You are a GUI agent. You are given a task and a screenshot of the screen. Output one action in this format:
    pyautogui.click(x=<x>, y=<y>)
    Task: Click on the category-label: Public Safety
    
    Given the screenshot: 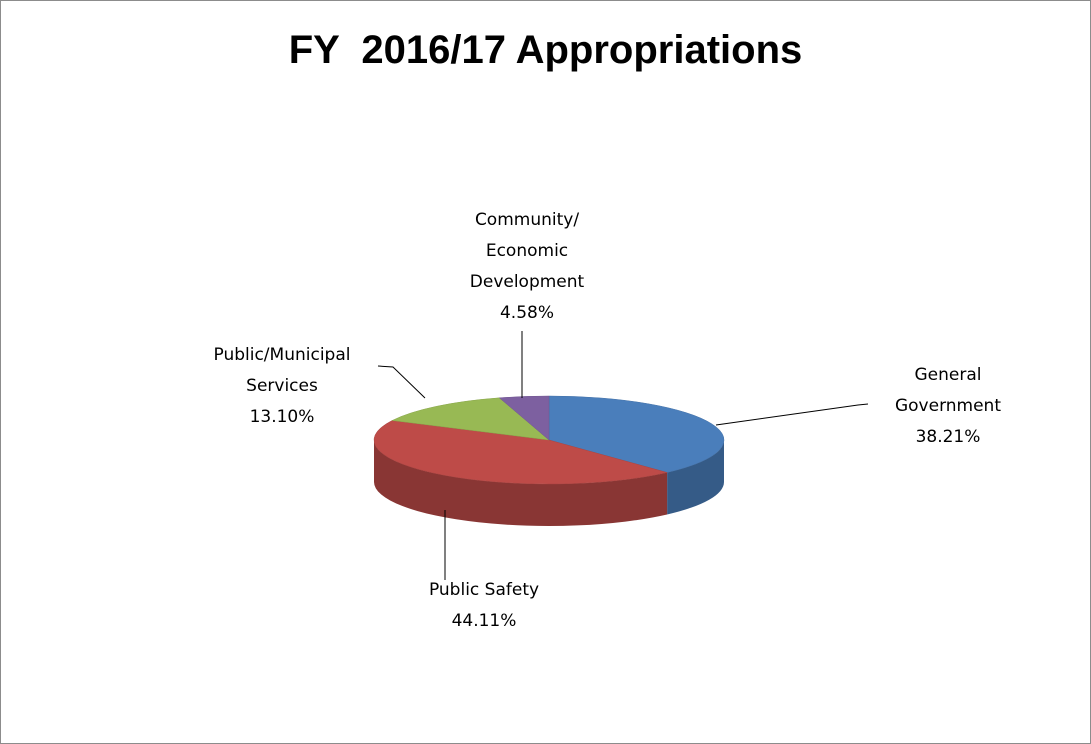 What is the action you would take?
    pyautogui.click(x=484, y=590)
    